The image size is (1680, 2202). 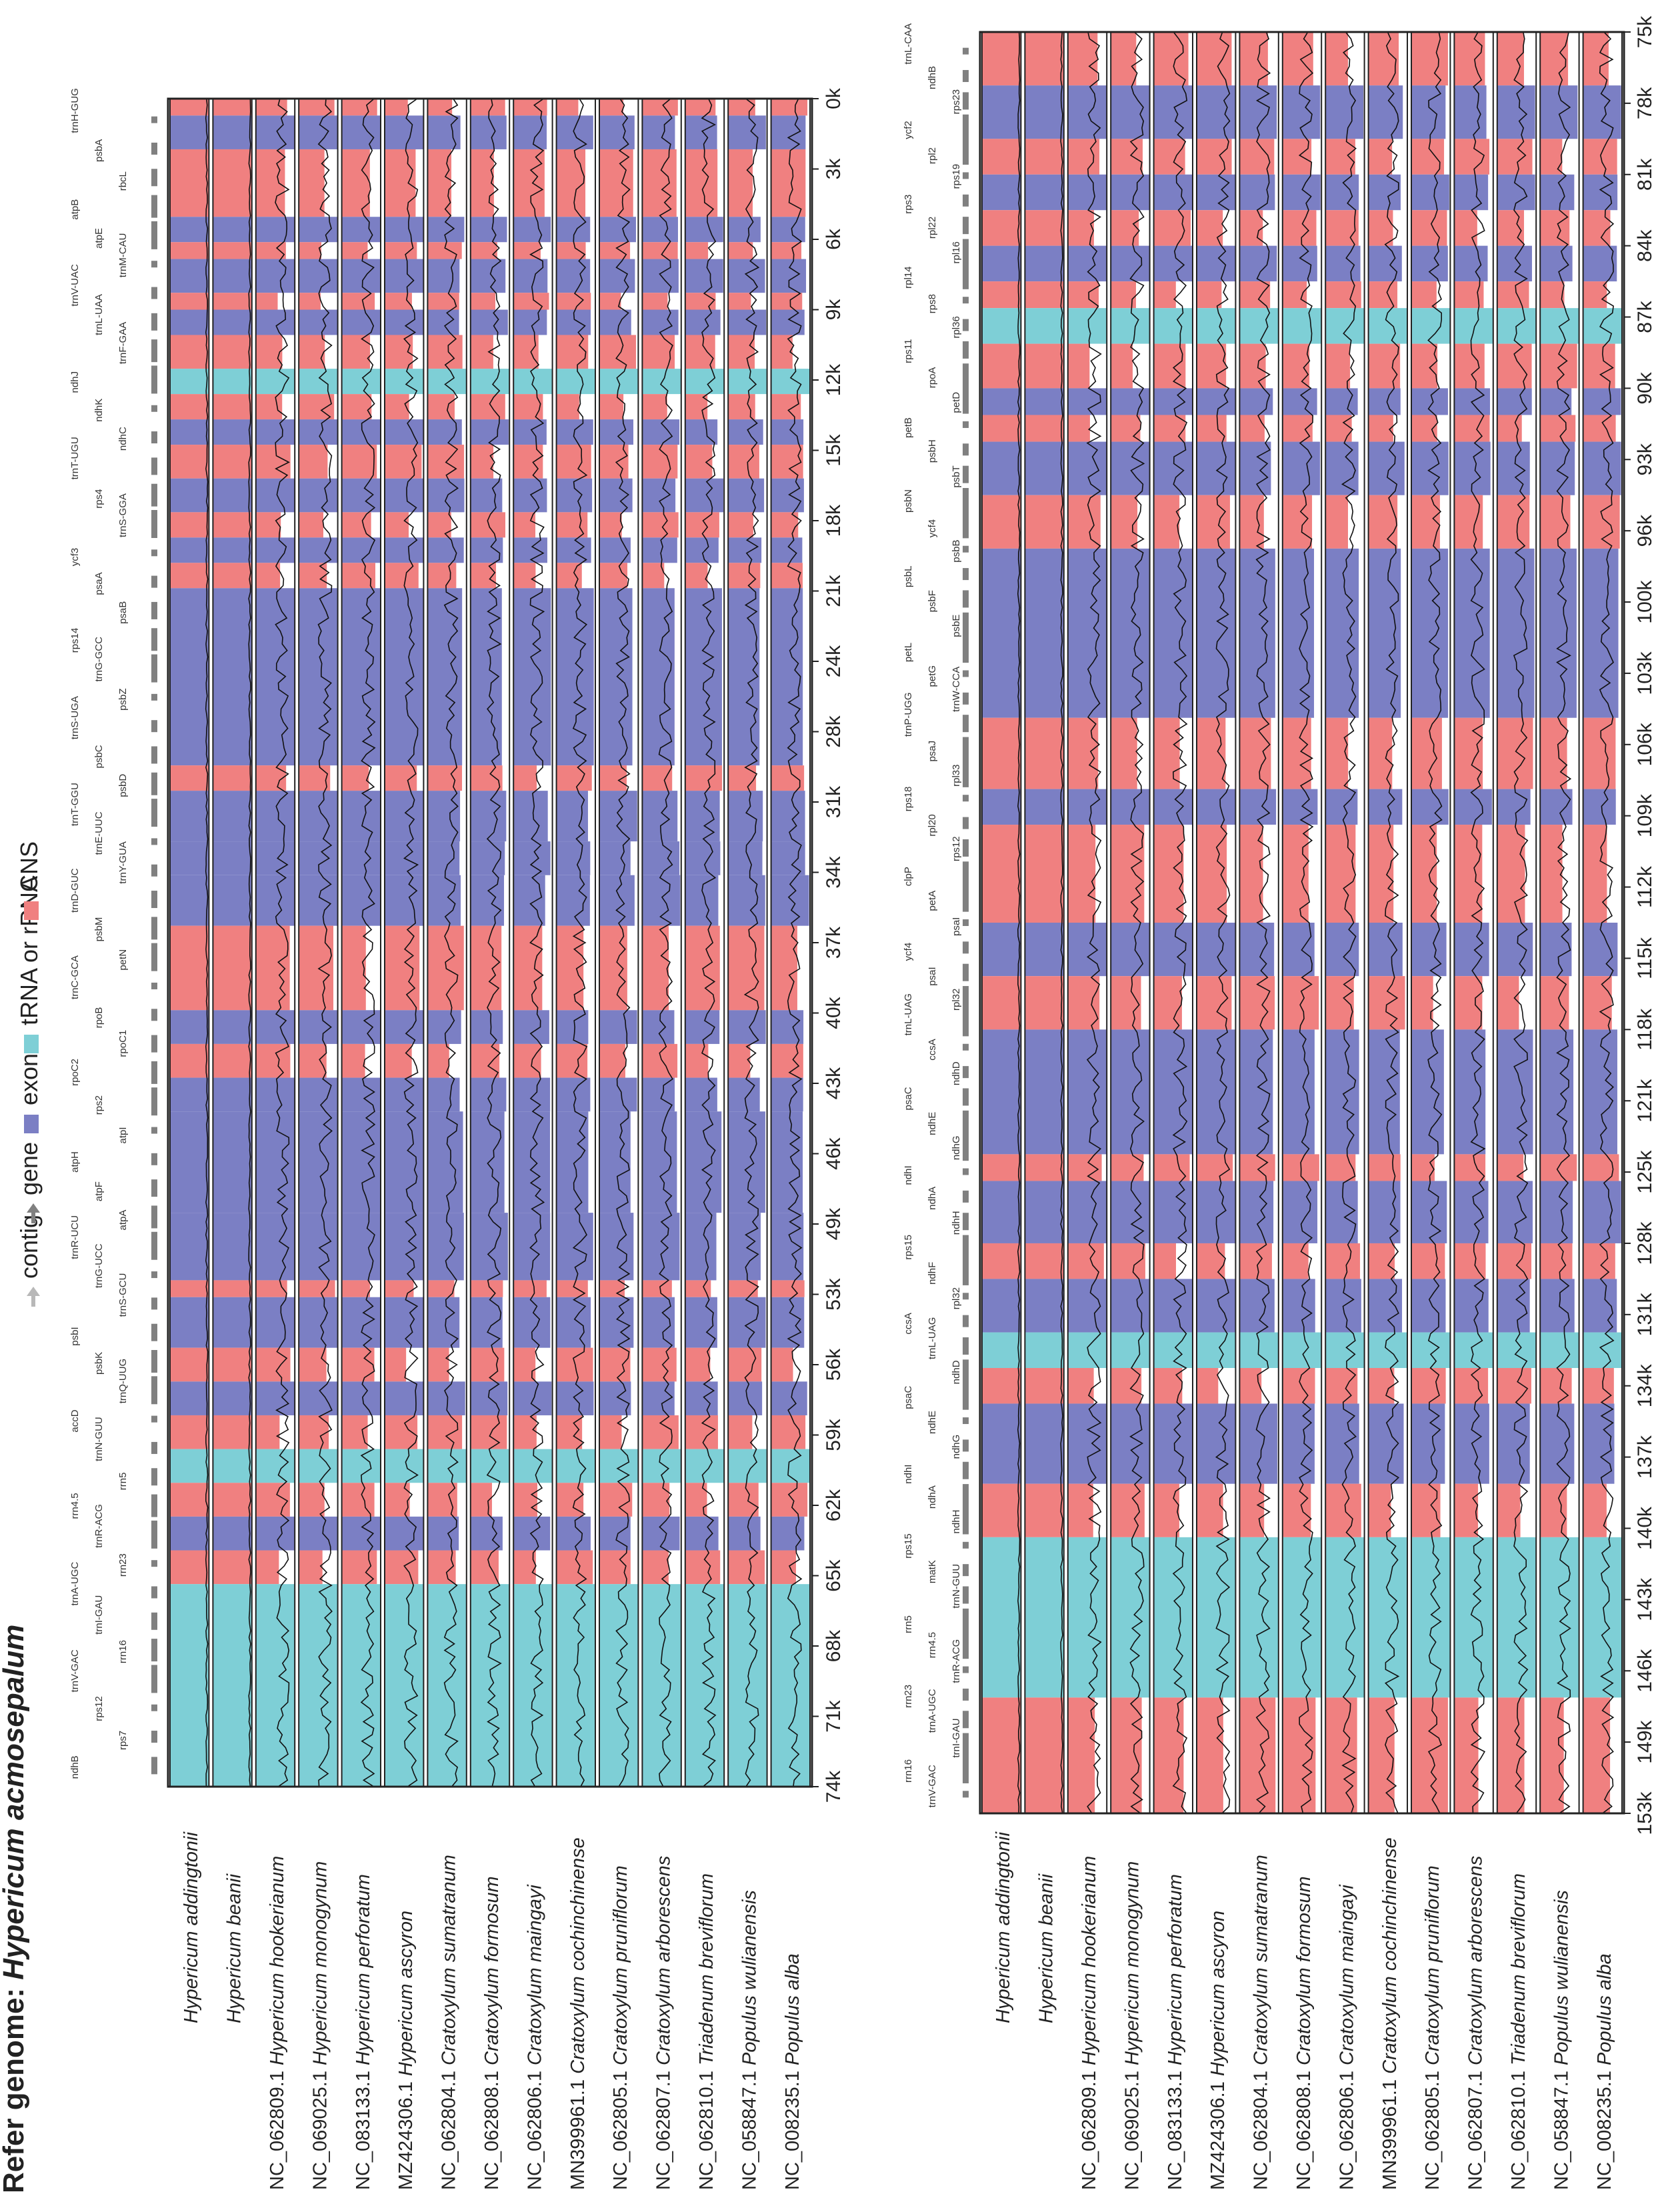 What do you see at coordinates (932, 451) in the screenshot?
I see `gene-label: psbH` at bounding box center [932, 451].